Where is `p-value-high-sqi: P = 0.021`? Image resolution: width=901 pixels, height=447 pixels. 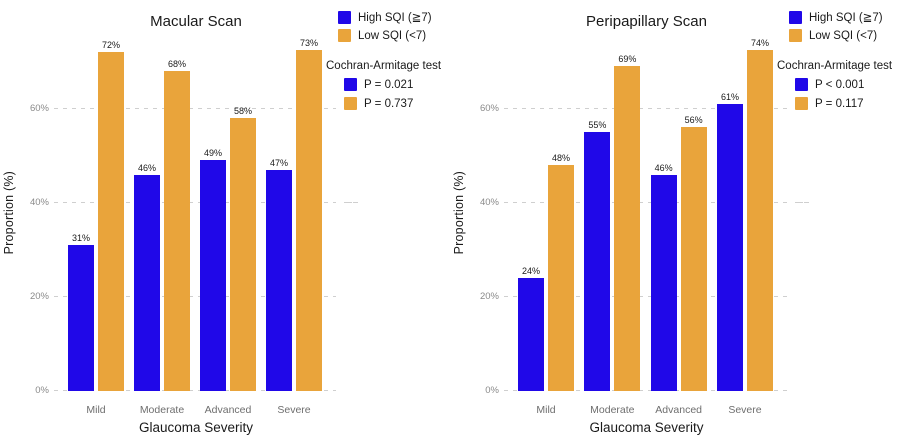
p-value-high-sqi: P = 0.021 is located at coordinates (397, 84).